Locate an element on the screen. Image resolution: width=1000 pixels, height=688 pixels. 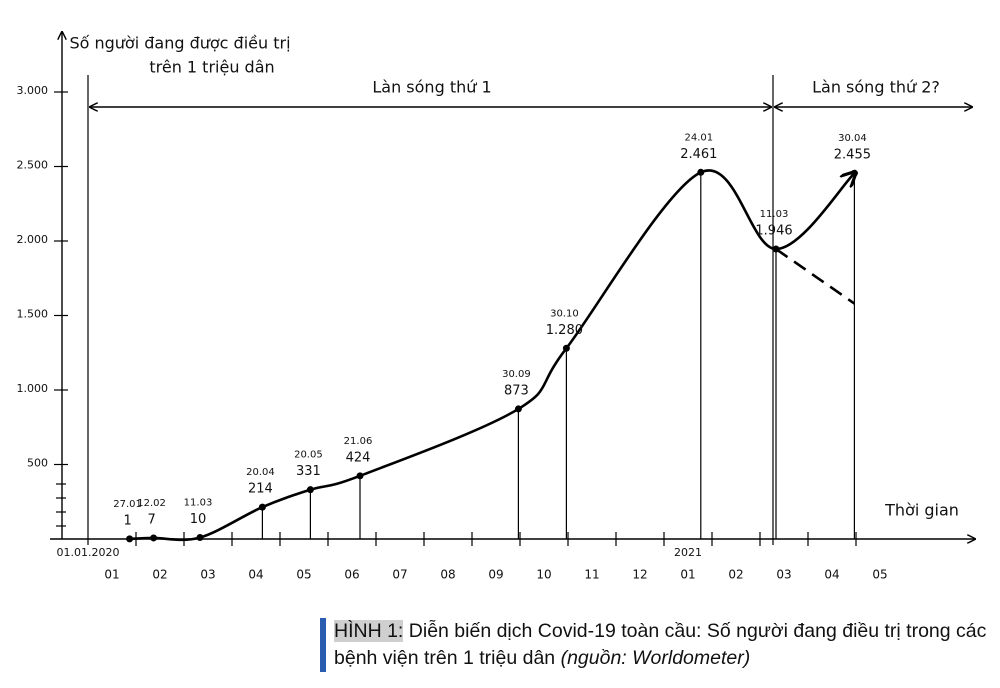
year-label: 2021 is located at coordinates (688, 552).